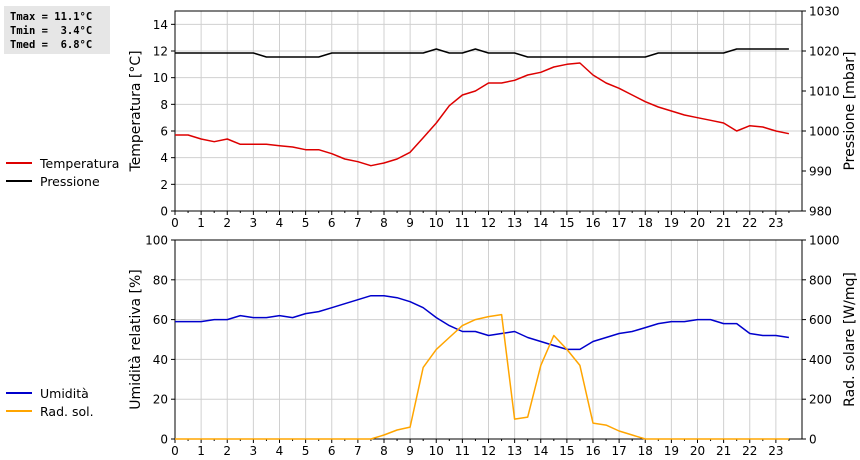  Describe the element at coordinates (813, 440) in the screenshot. I see `y2-tick-label: 0` at that location.